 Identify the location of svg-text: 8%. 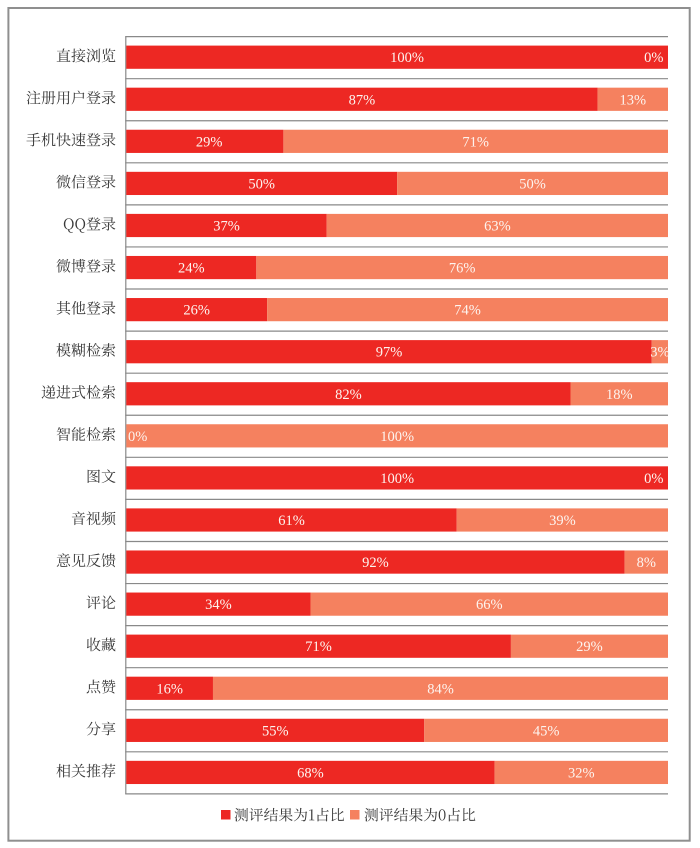
(646, 563).